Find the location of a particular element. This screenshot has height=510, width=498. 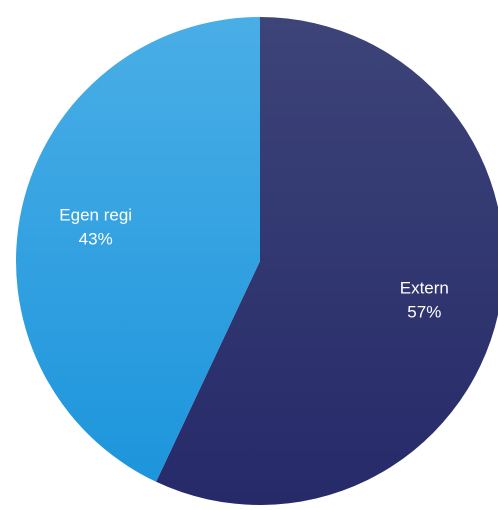

slice-label: Egen regi is located at coordinates (95, 214).